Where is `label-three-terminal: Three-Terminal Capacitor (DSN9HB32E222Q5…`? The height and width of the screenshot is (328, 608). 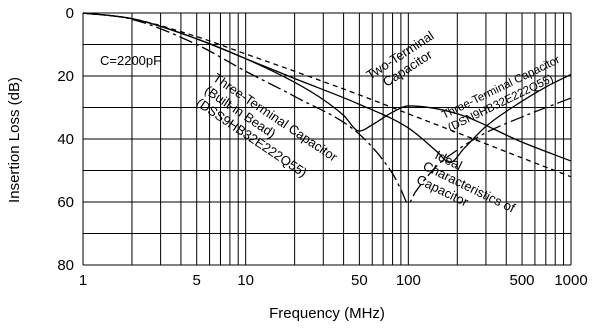 label-three-terminal: Three-Terminal Capacitor (DSN9HB32E222Q5… is located at coordinates (505, 94).